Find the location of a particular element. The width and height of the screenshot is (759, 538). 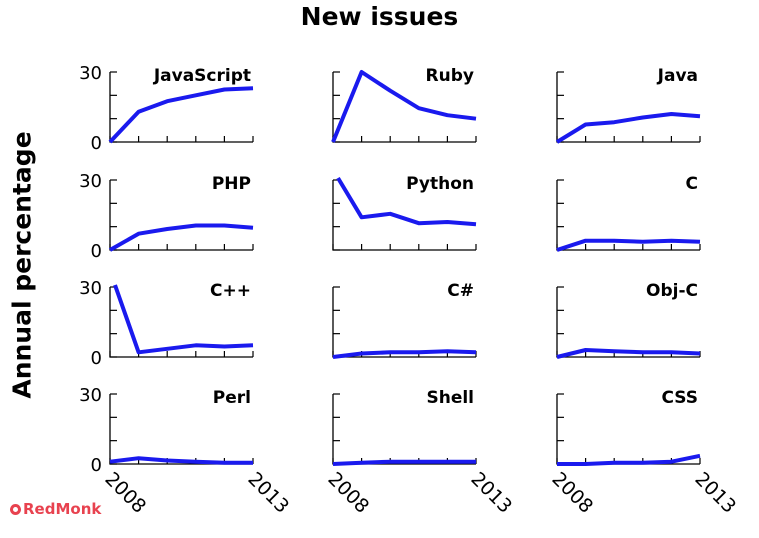

series-line-ruby is located at coordinates (404, 106).